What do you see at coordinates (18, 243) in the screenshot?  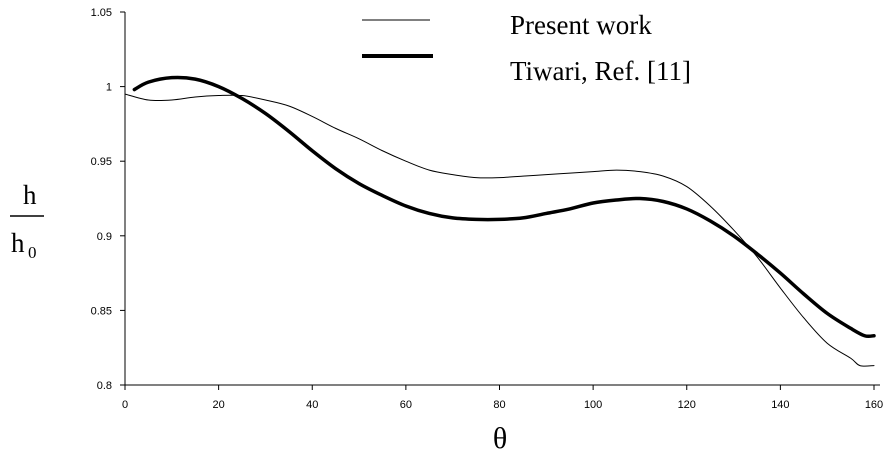 I see `y-label-denominator: h` at bounding box center [18, 243].